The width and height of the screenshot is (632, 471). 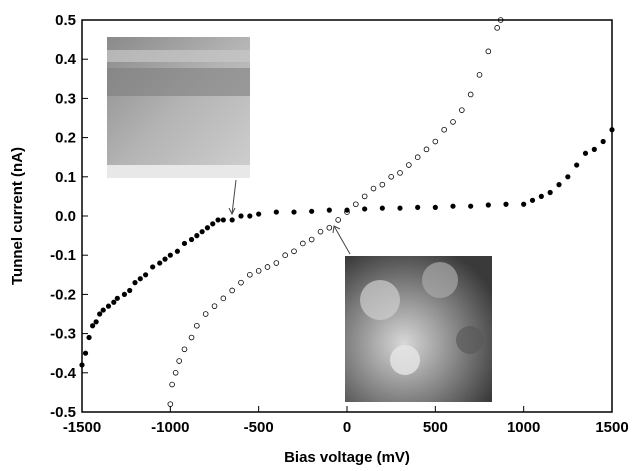 What do you see at coordinates (65, 20) in the screenshot?
I see `y-tick-label: 0.5` at bounding box center [65, 20].